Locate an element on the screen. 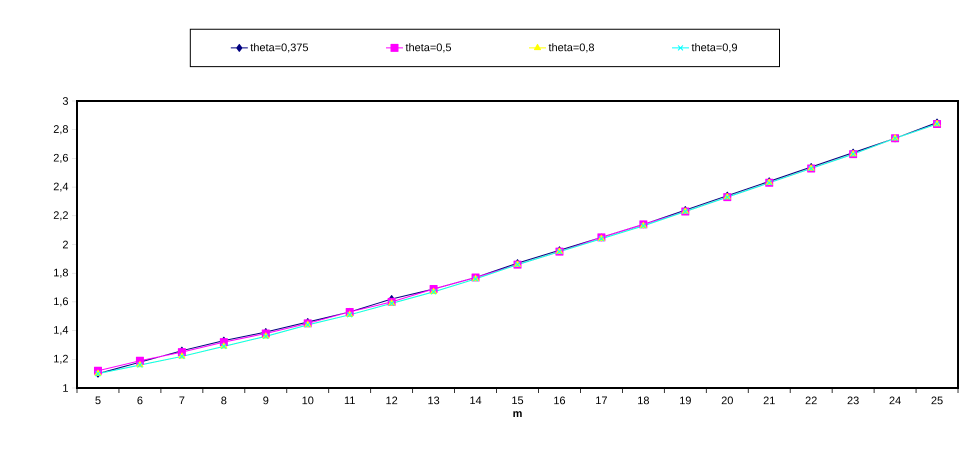 The height and width of the screenshot is (458, 966). y-tick-label: 2,4 is located at coordinates (61, 187).